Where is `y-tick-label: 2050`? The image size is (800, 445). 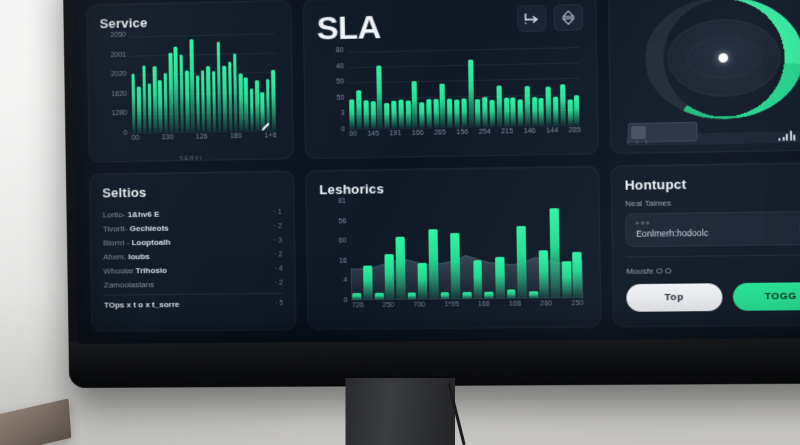
y-tick-label: 2050 is located at coordinates (118, 35).